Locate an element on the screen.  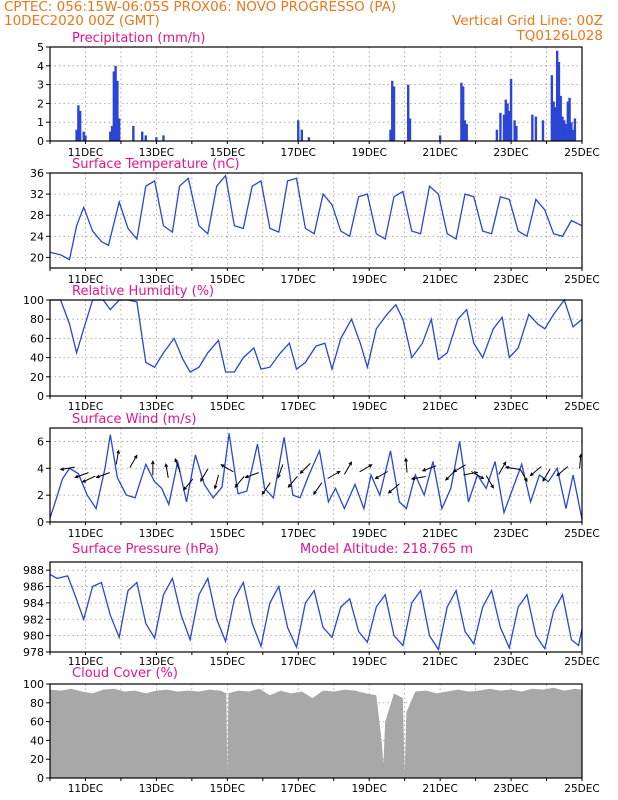
pressure-xtick-label: 21DEC is located at coordinates (439, 662).